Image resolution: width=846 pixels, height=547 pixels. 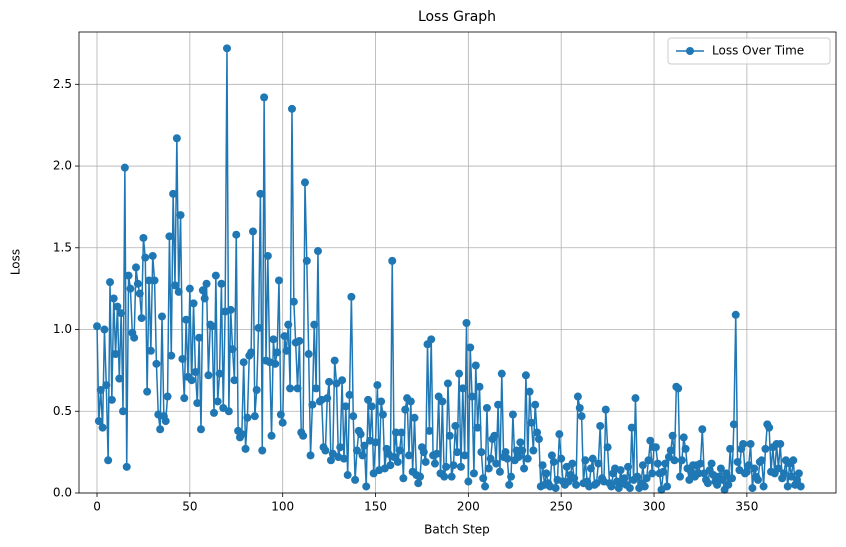 What do you see at coordinates (758, 51) in the screenshot?
I see `legend-label: Loss Over Time` at bounding box center [758, 51].